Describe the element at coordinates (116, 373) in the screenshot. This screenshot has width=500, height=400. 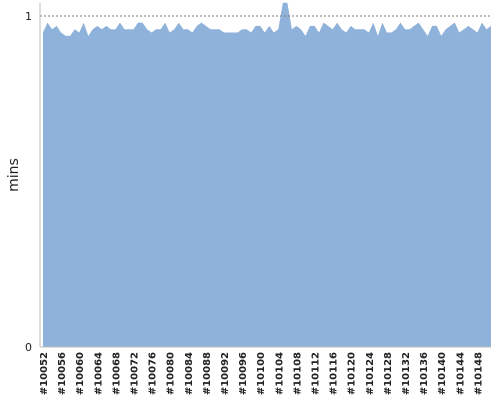
I see `x-tick-label: #10068` at that location.